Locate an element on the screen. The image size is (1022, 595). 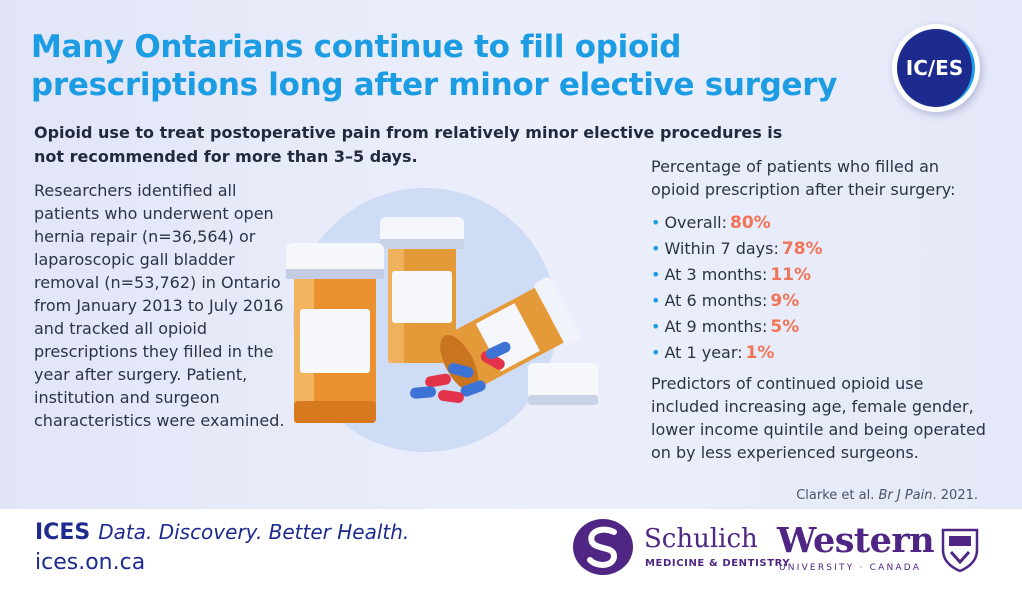
stat-item-7-days: • Within 7 days: 78% is located at coordinates (737, 249).